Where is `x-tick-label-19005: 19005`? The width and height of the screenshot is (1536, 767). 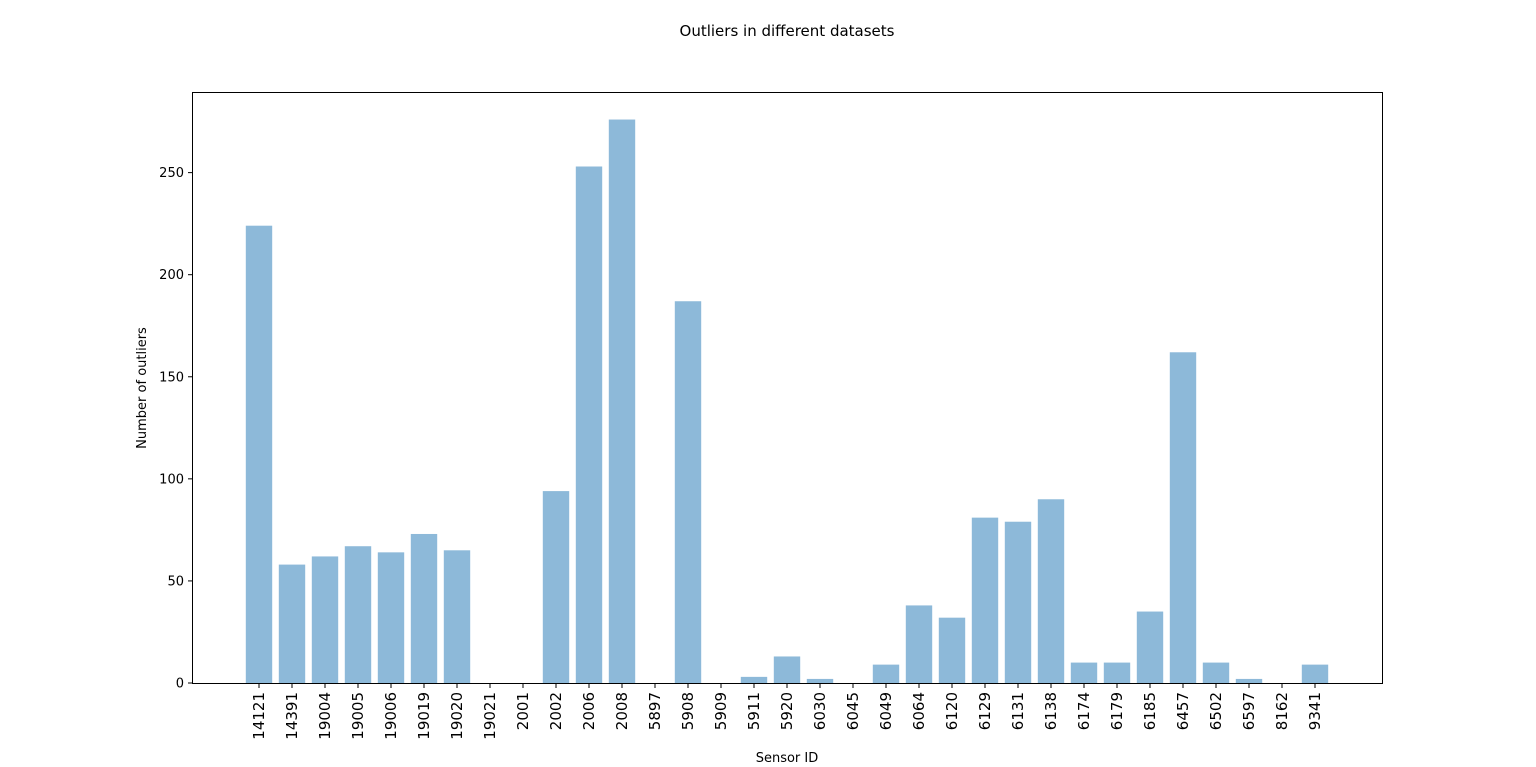 x-tick-label-19005: 19005 is located at coordinates (358, 716).